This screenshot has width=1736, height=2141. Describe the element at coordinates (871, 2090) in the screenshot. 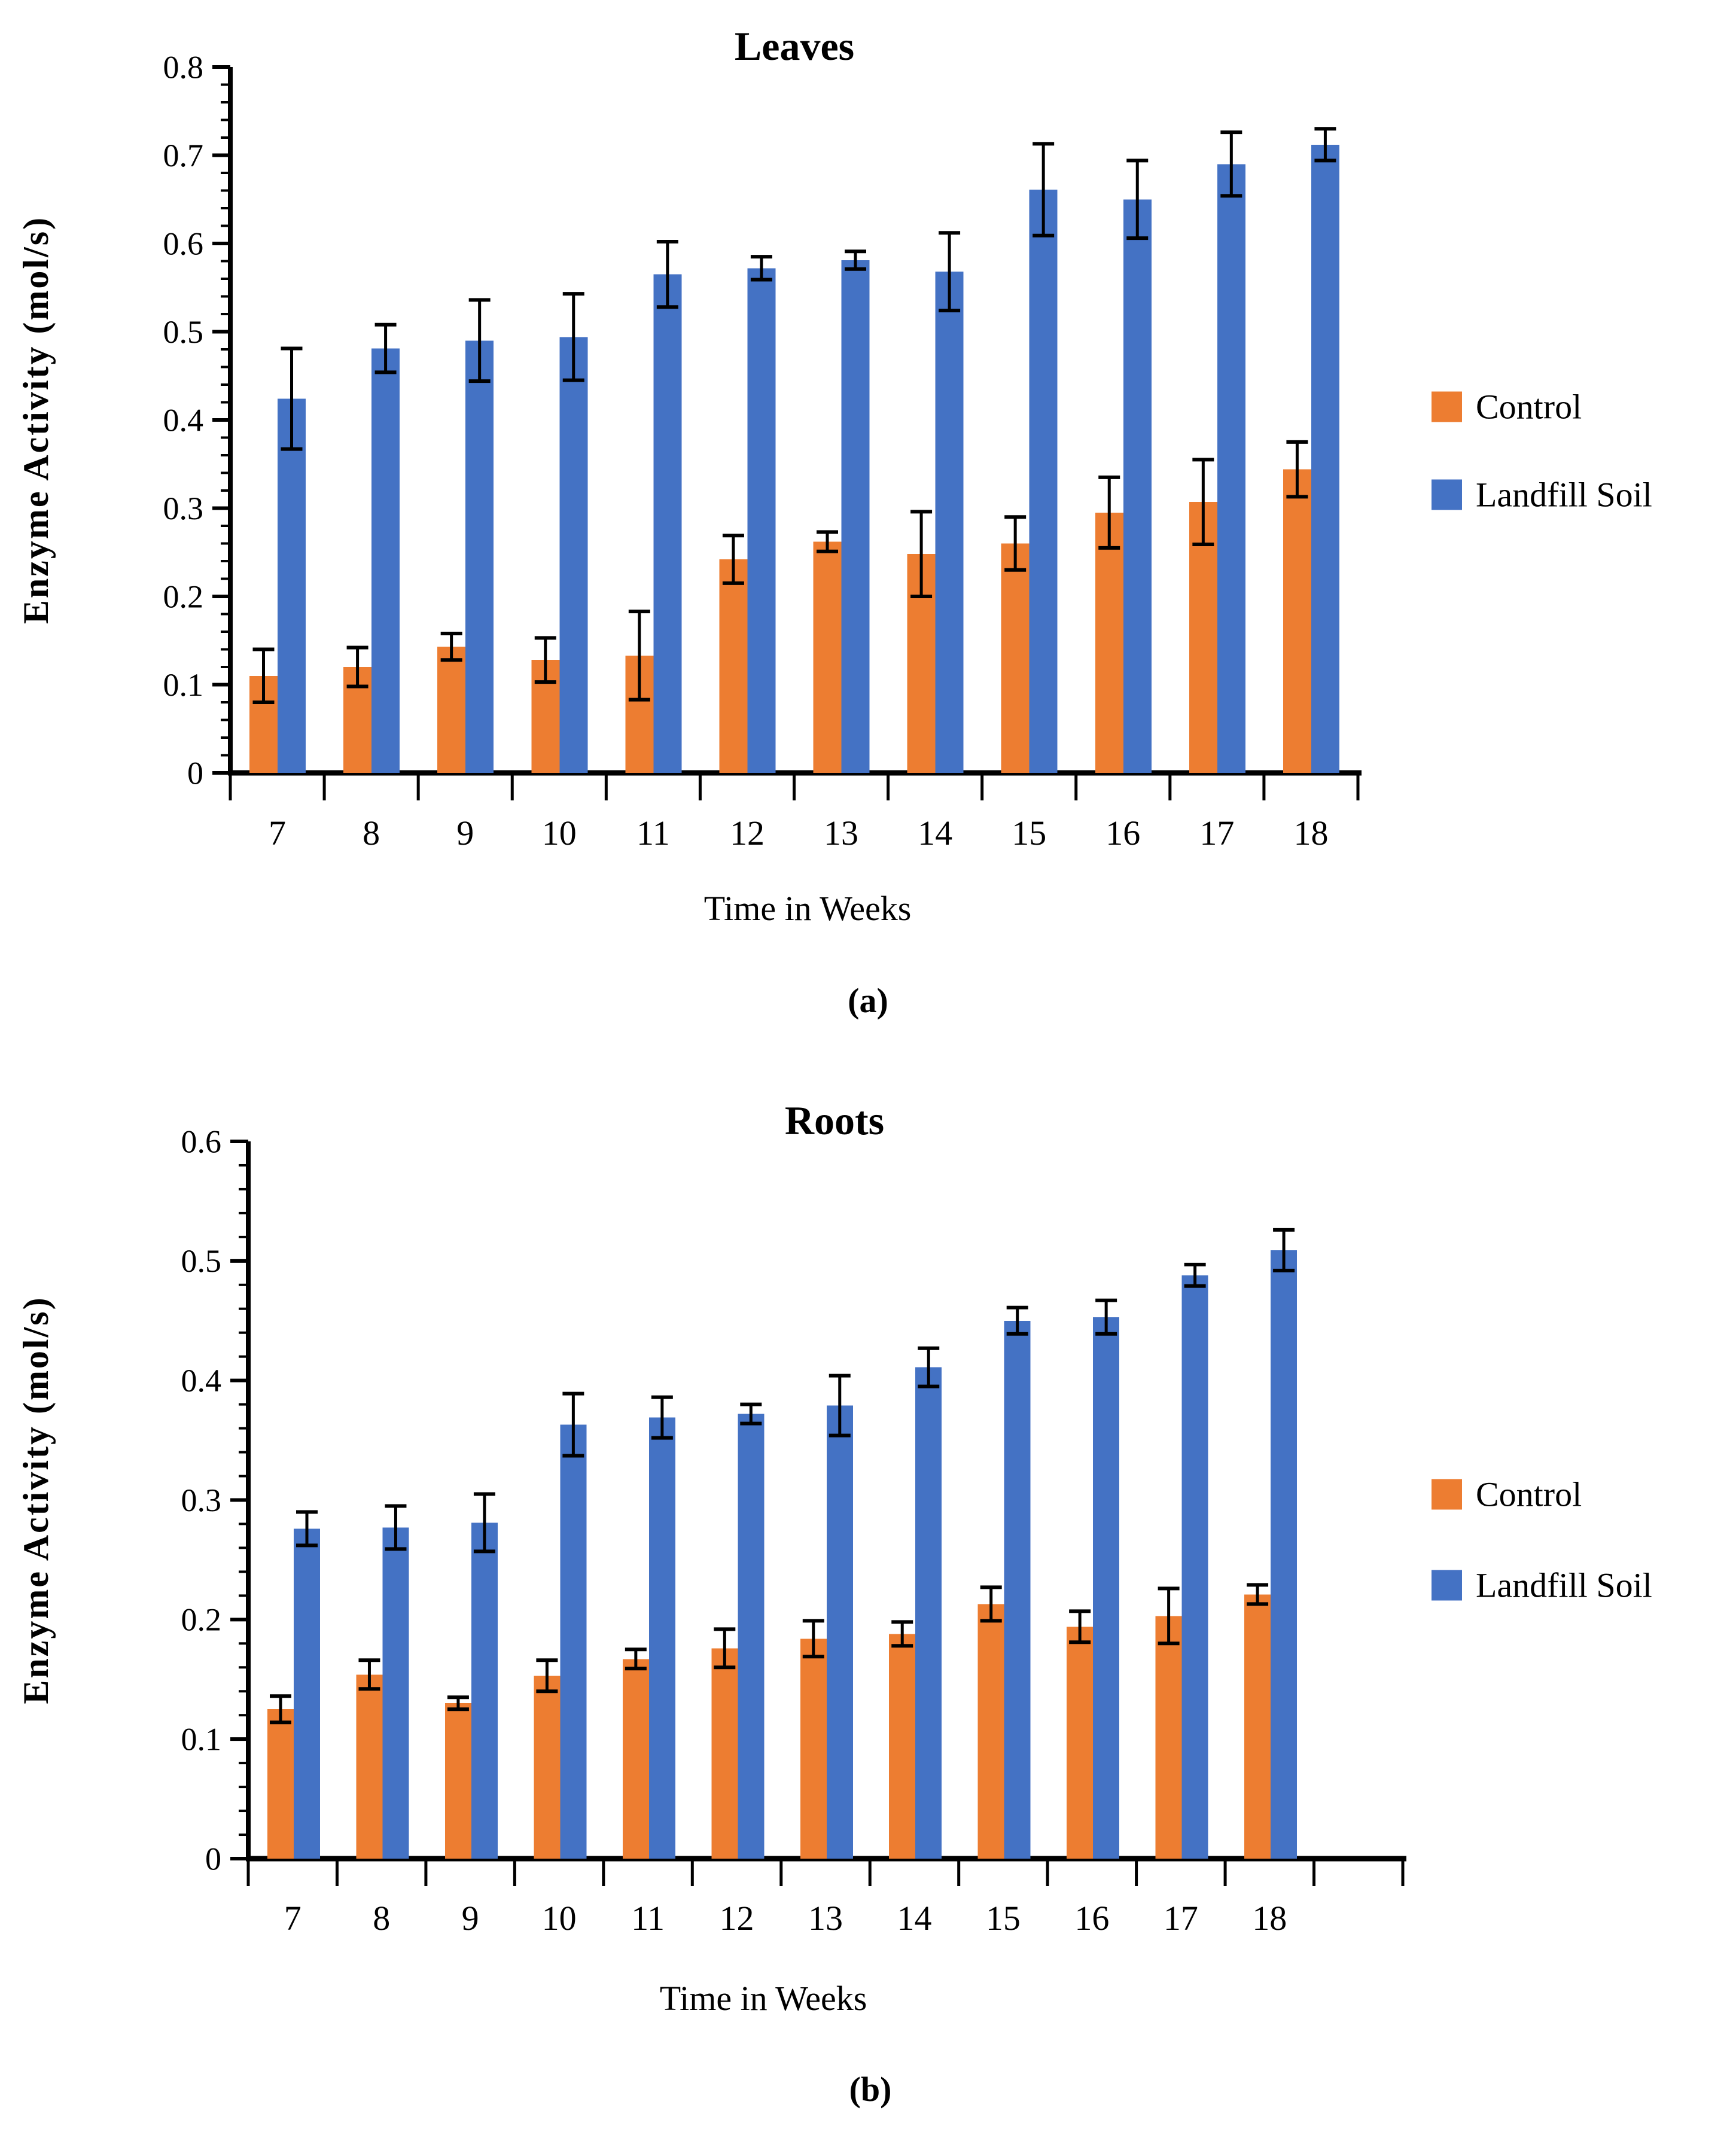

I see `panel-caption: (b)` at that location.